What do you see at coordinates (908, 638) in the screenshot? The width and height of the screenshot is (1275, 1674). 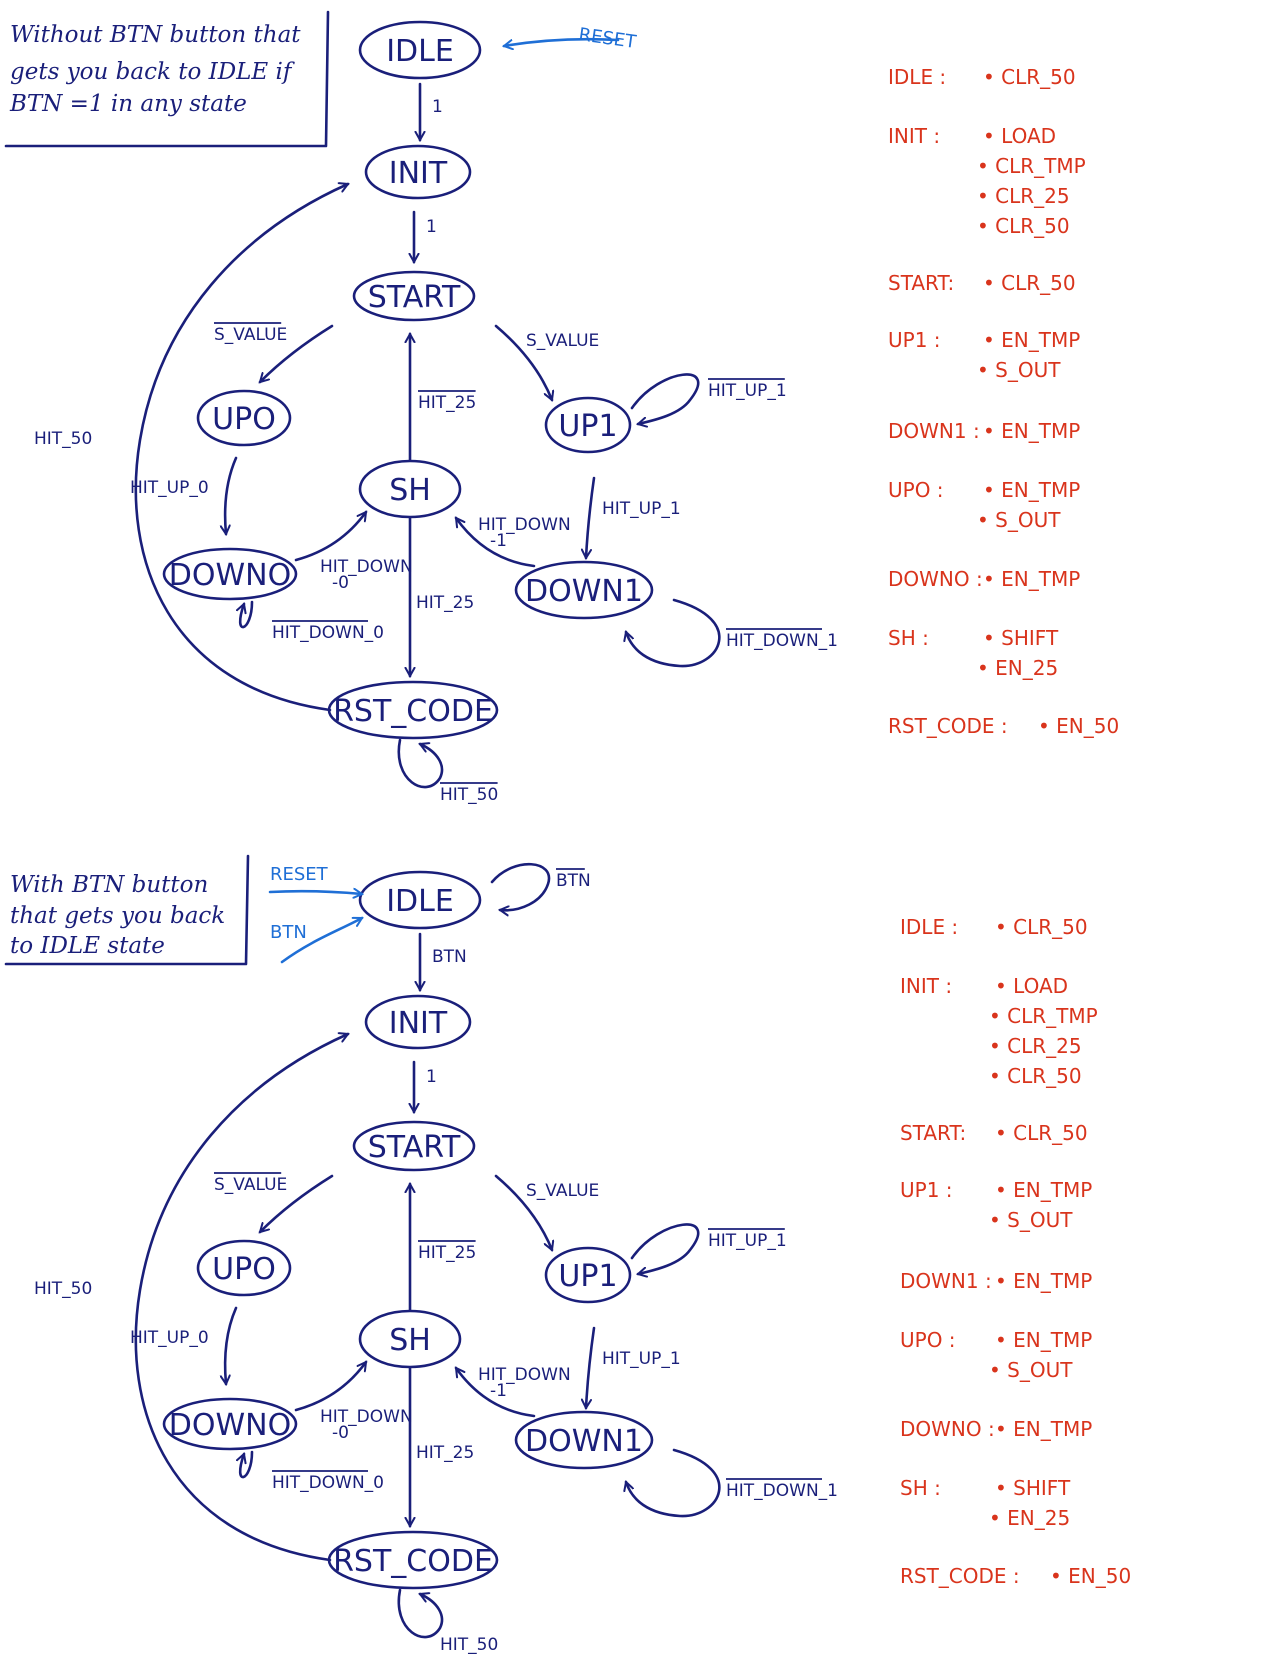 I see `output-state-name: SH :` at bounding box center [908, 638].